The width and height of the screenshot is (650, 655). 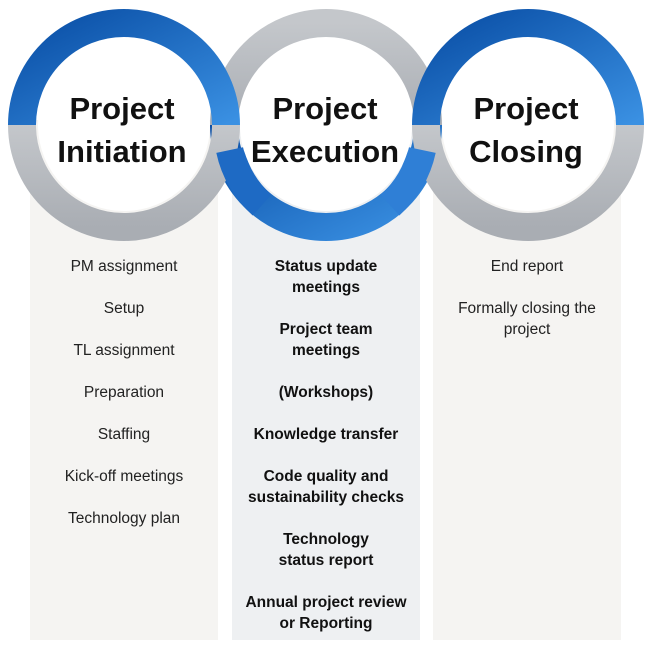 I want to click on ring-closing, so click(x=528, y=125).